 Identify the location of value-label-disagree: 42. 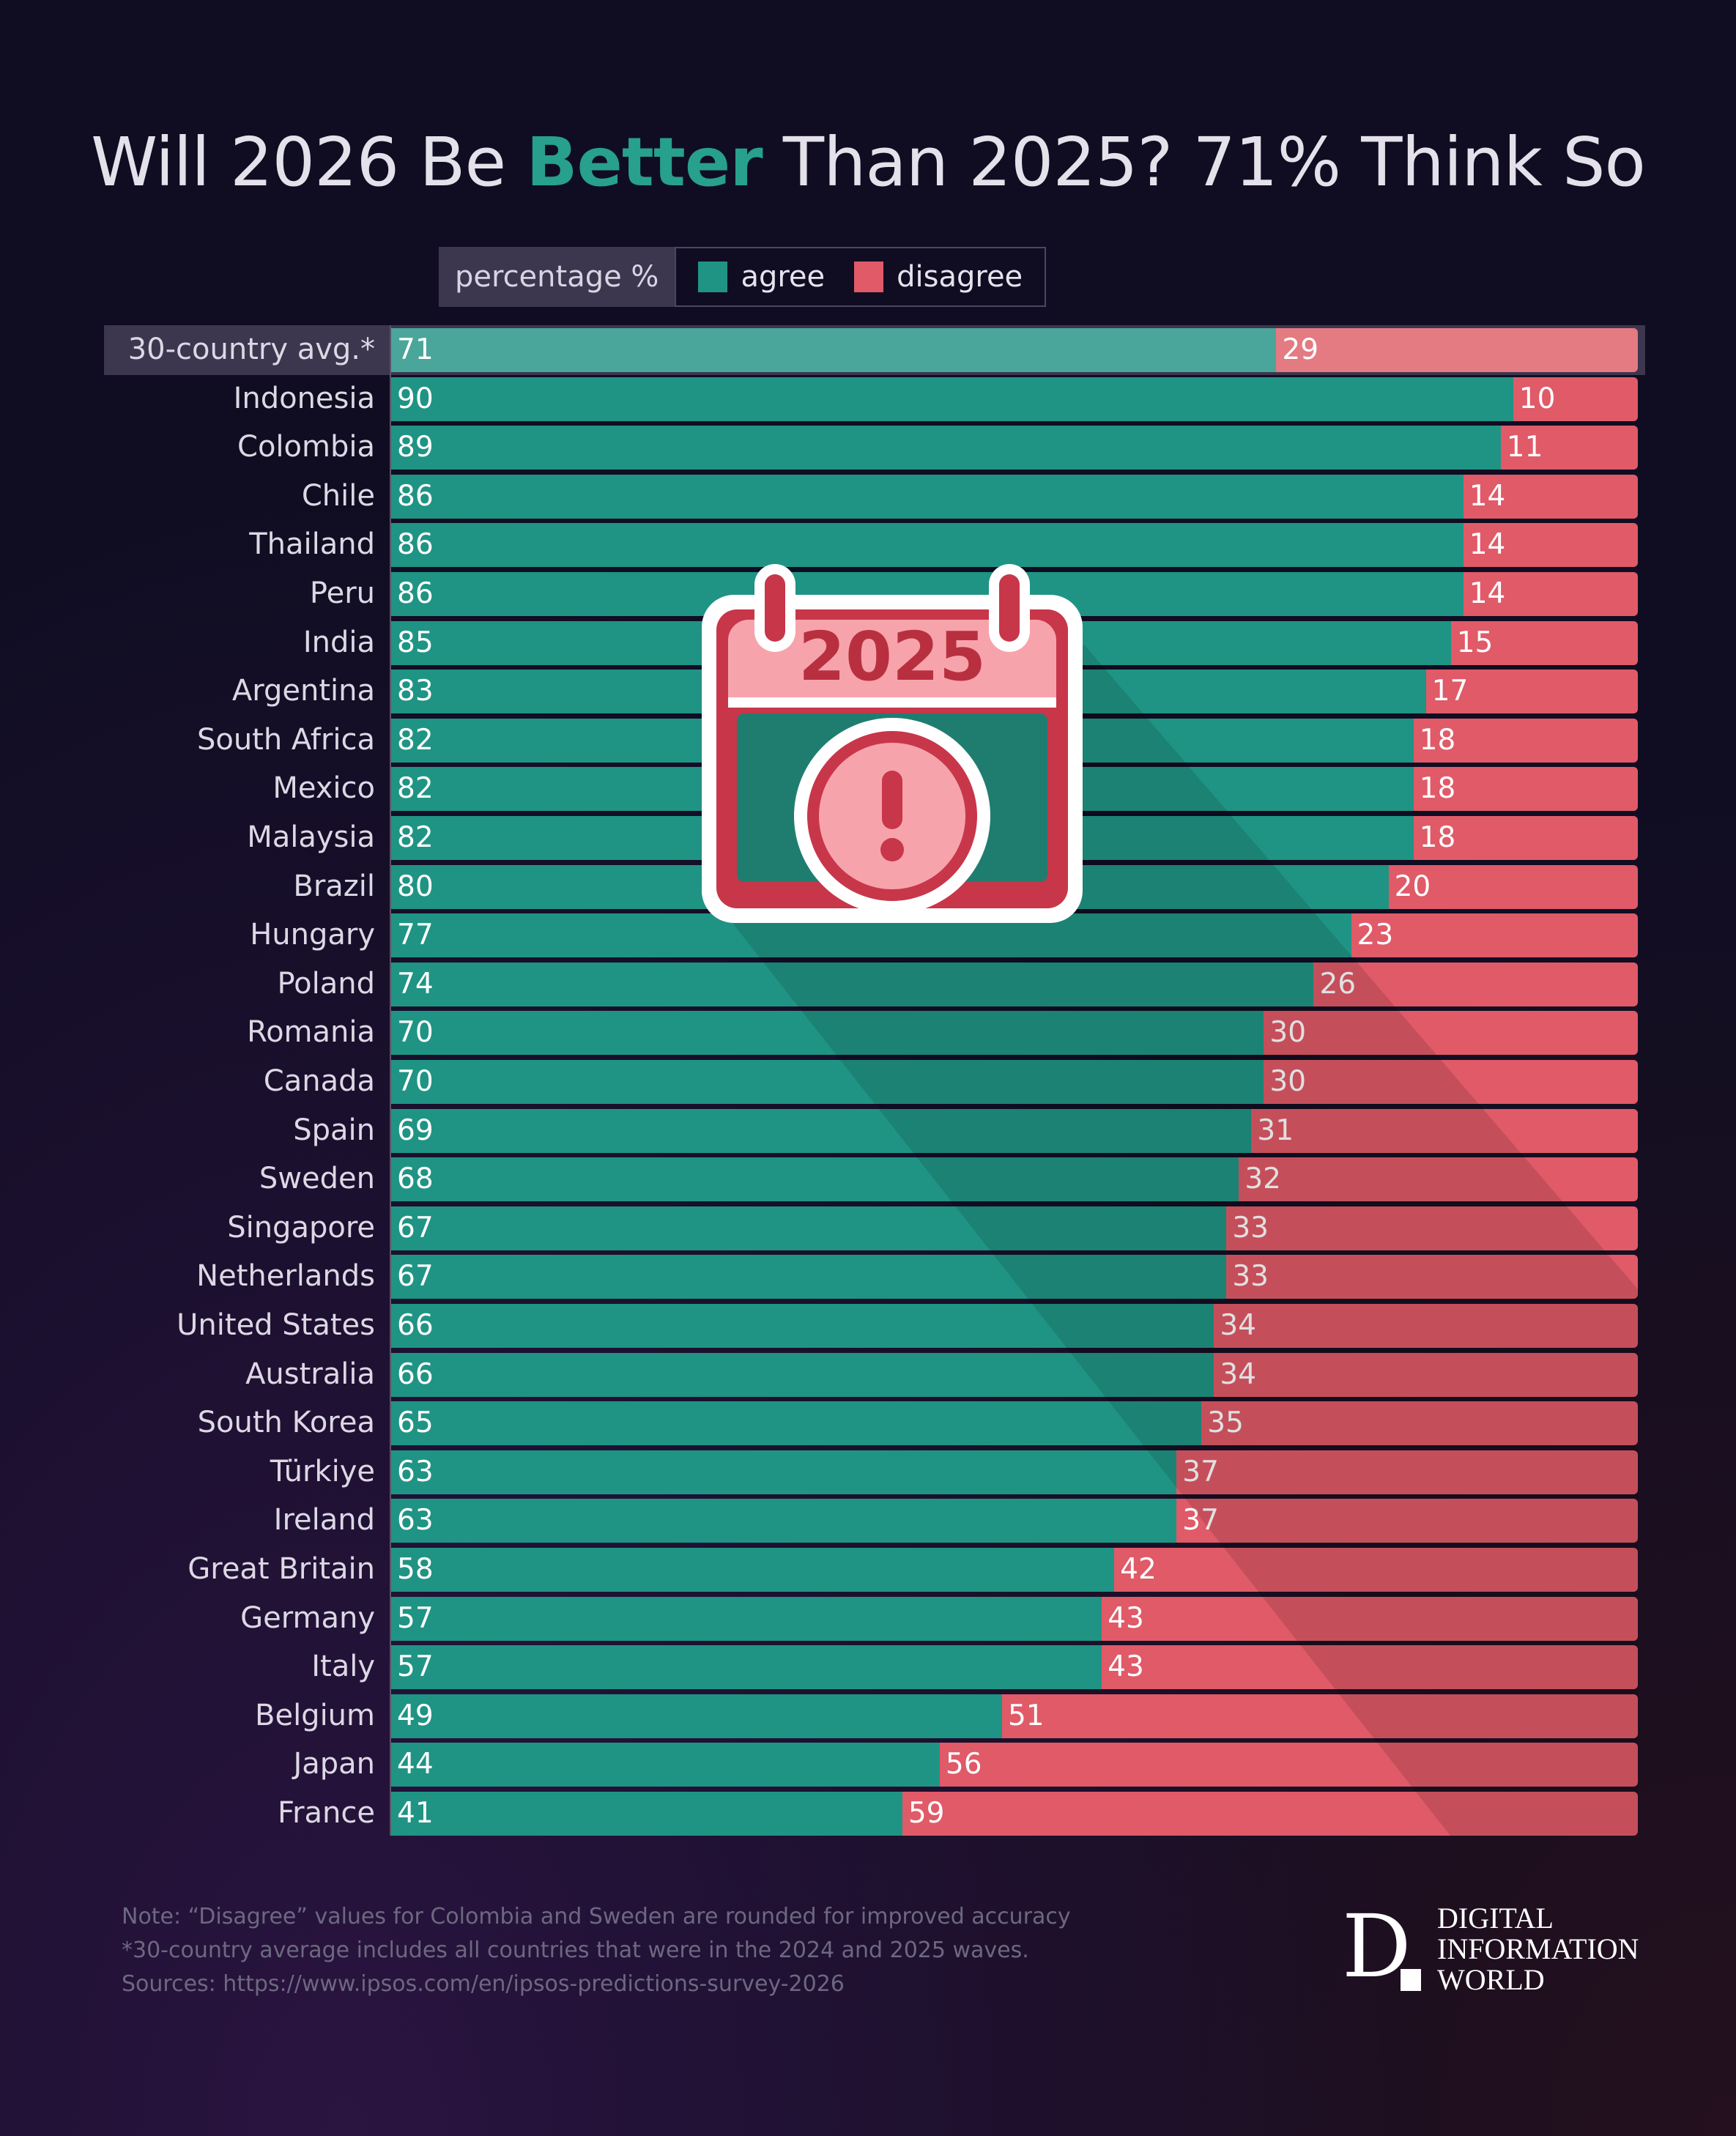
(1138, 1569).